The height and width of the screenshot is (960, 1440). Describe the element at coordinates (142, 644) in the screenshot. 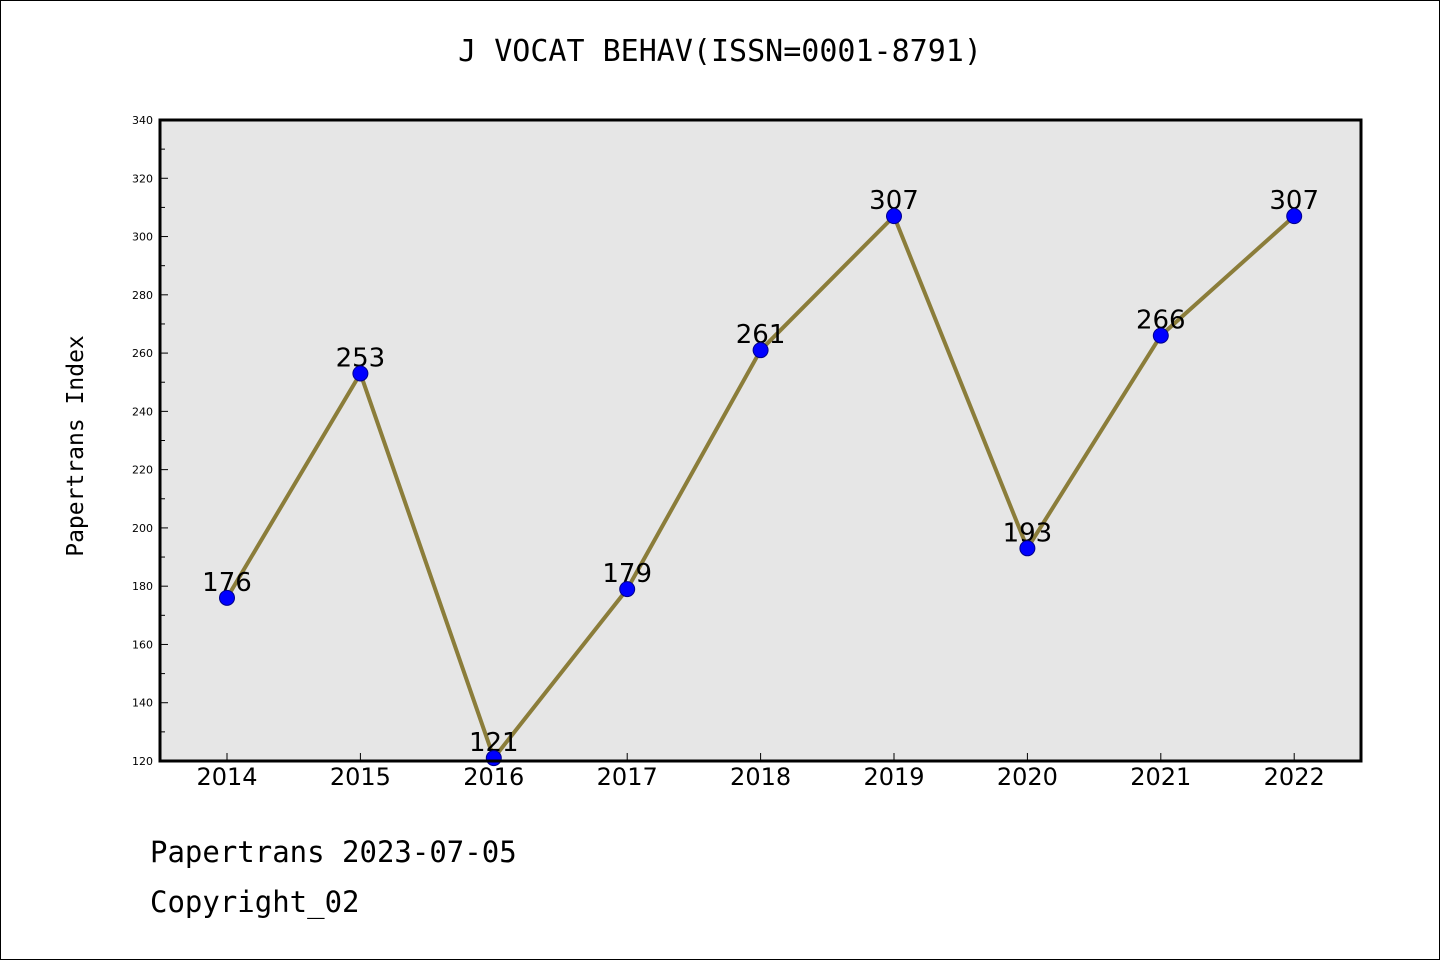

I see `y-tick-label: 160` at that location.